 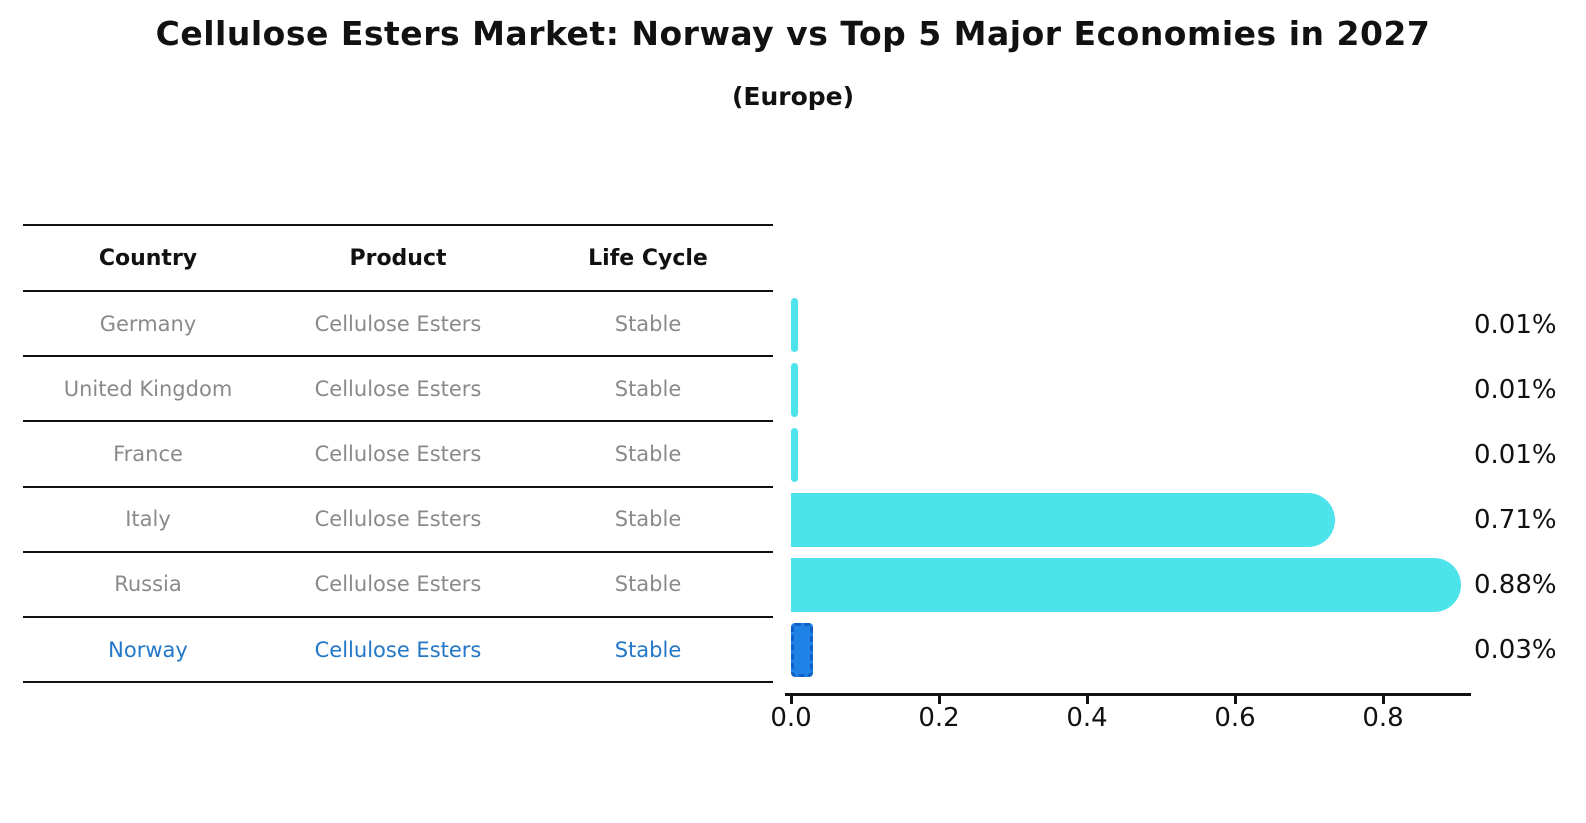 I want to click on country-cell: United Kingdom, so click(x=148, y=388).